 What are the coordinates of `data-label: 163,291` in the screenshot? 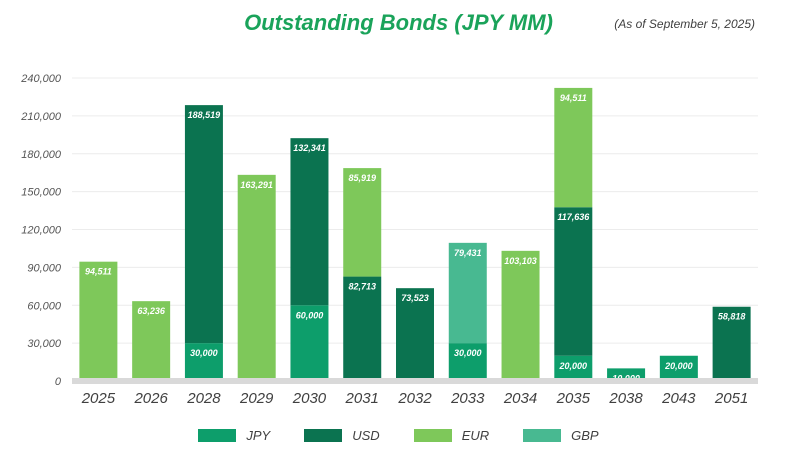 It's located at (256, 185).